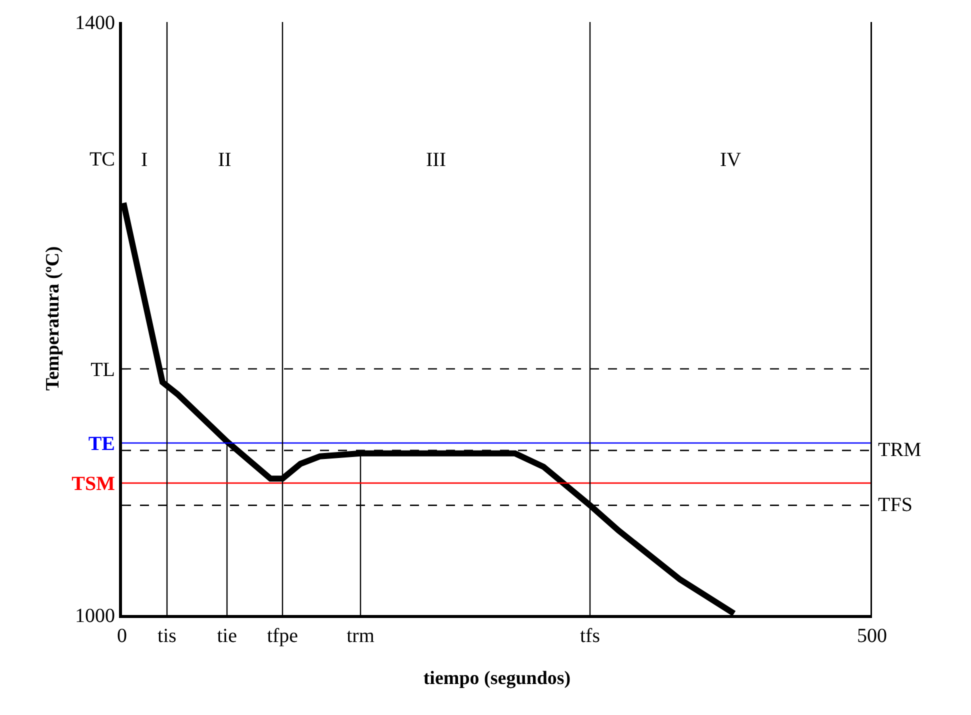 This screenshot has height=715, width=971. Describe the element at coordinates (101, 444) in the screenshot. I see `y-tick-label: TE` at that location.